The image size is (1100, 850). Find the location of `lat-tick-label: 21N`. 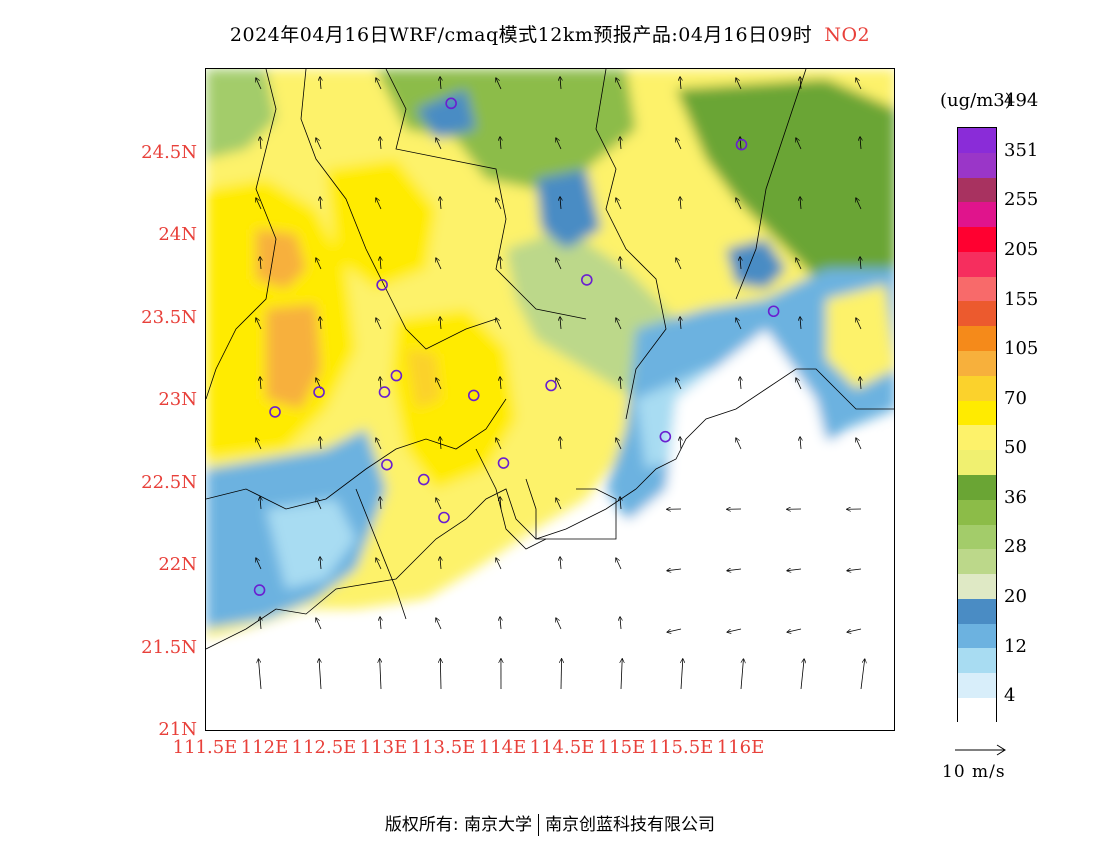

lat-tick-label: 21N is located at coordinates (177, 729).